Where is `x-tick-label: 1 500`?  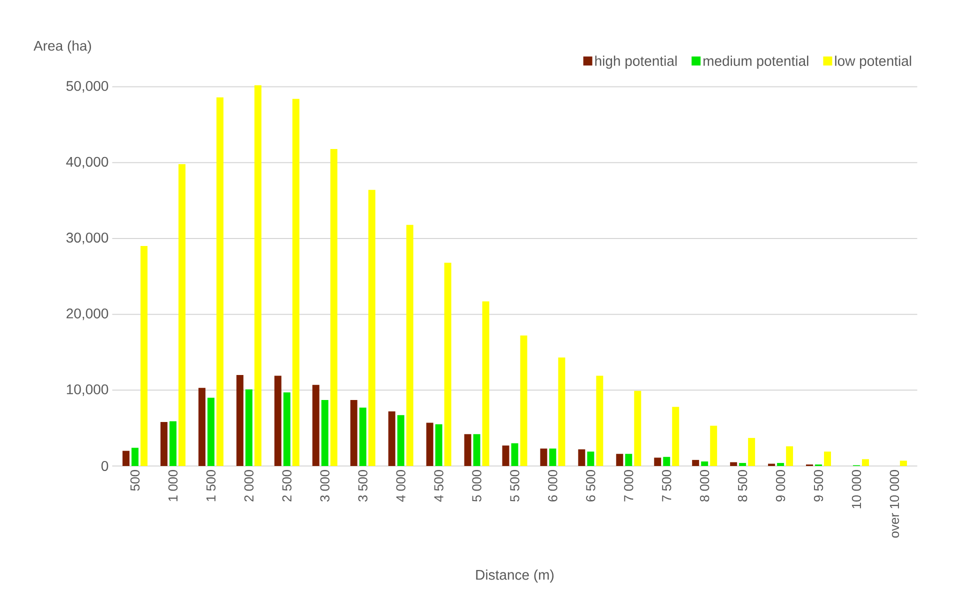 x-tick-label: 1 500 is located at coordinates (211, 486).